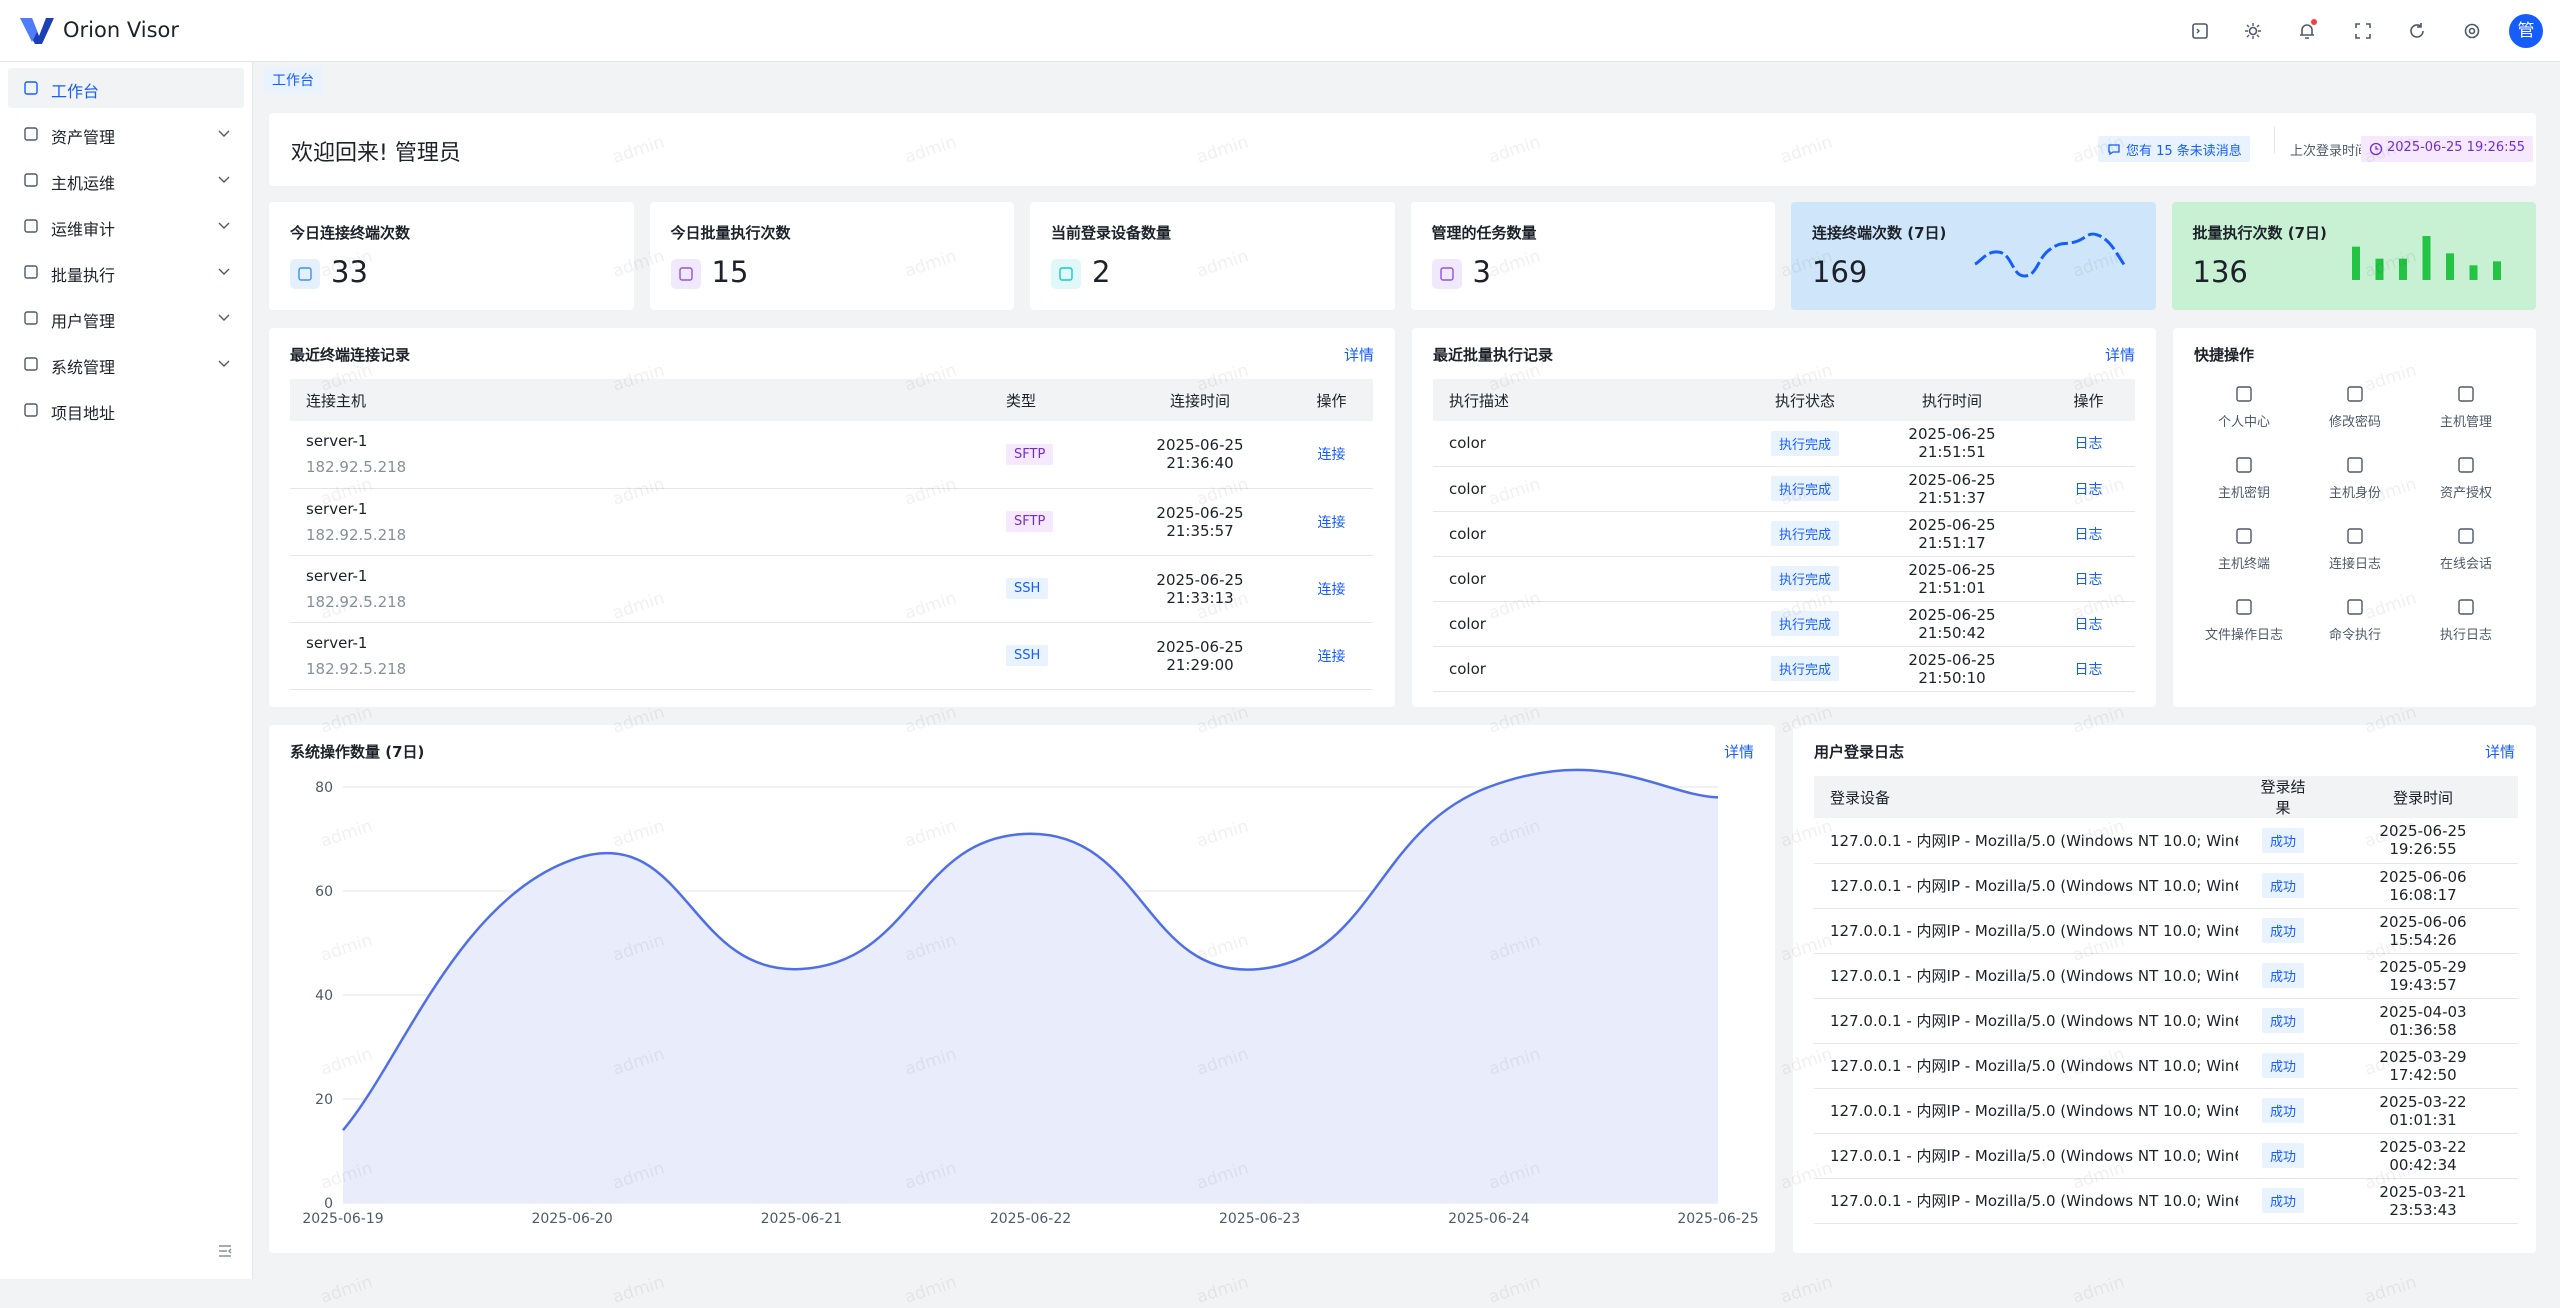 The width and height of the screenshot is (2560, 1308). I want to click on quick-action: 命令执行, so click(2355, 620).